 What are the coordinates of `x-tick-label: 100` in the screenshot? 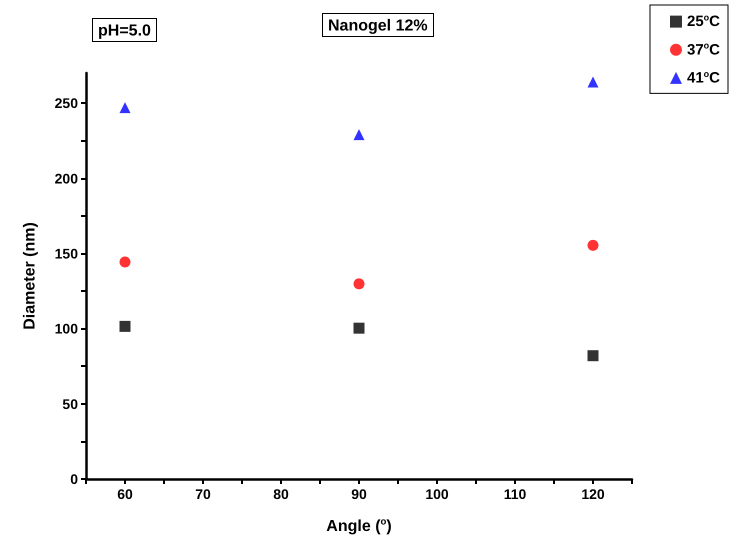 It's located at (437, 494).